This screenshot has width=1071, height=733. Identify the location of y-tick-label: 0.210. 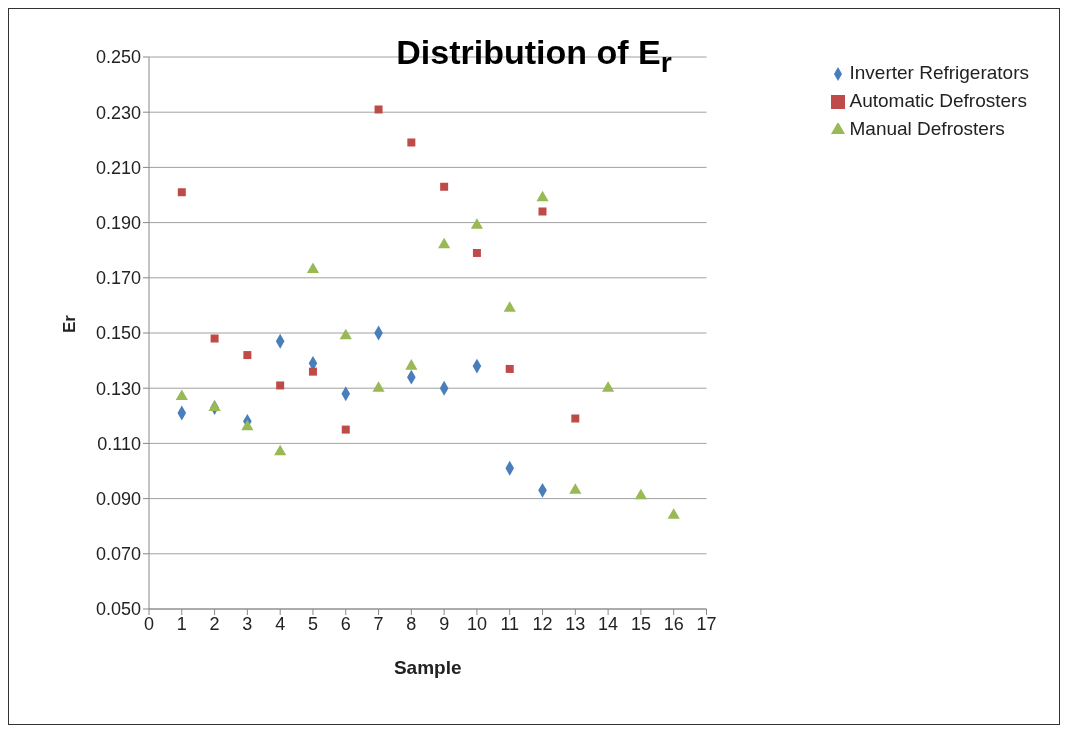
(118, 167).